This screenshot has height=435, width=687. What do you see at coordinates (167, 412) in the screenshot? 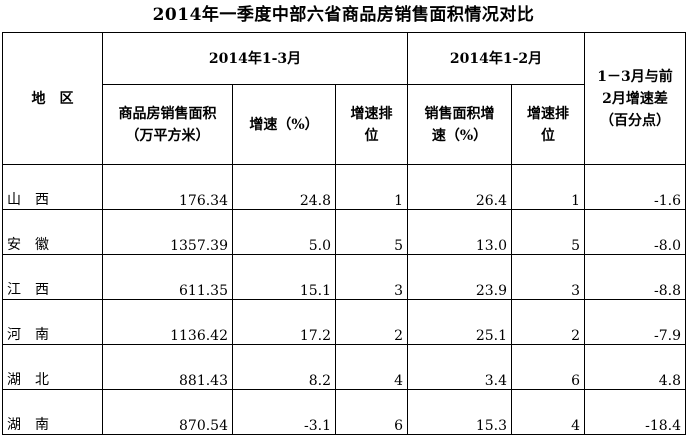
I see `sales-area-cell: 870.54` at bounding box center [167, 412].